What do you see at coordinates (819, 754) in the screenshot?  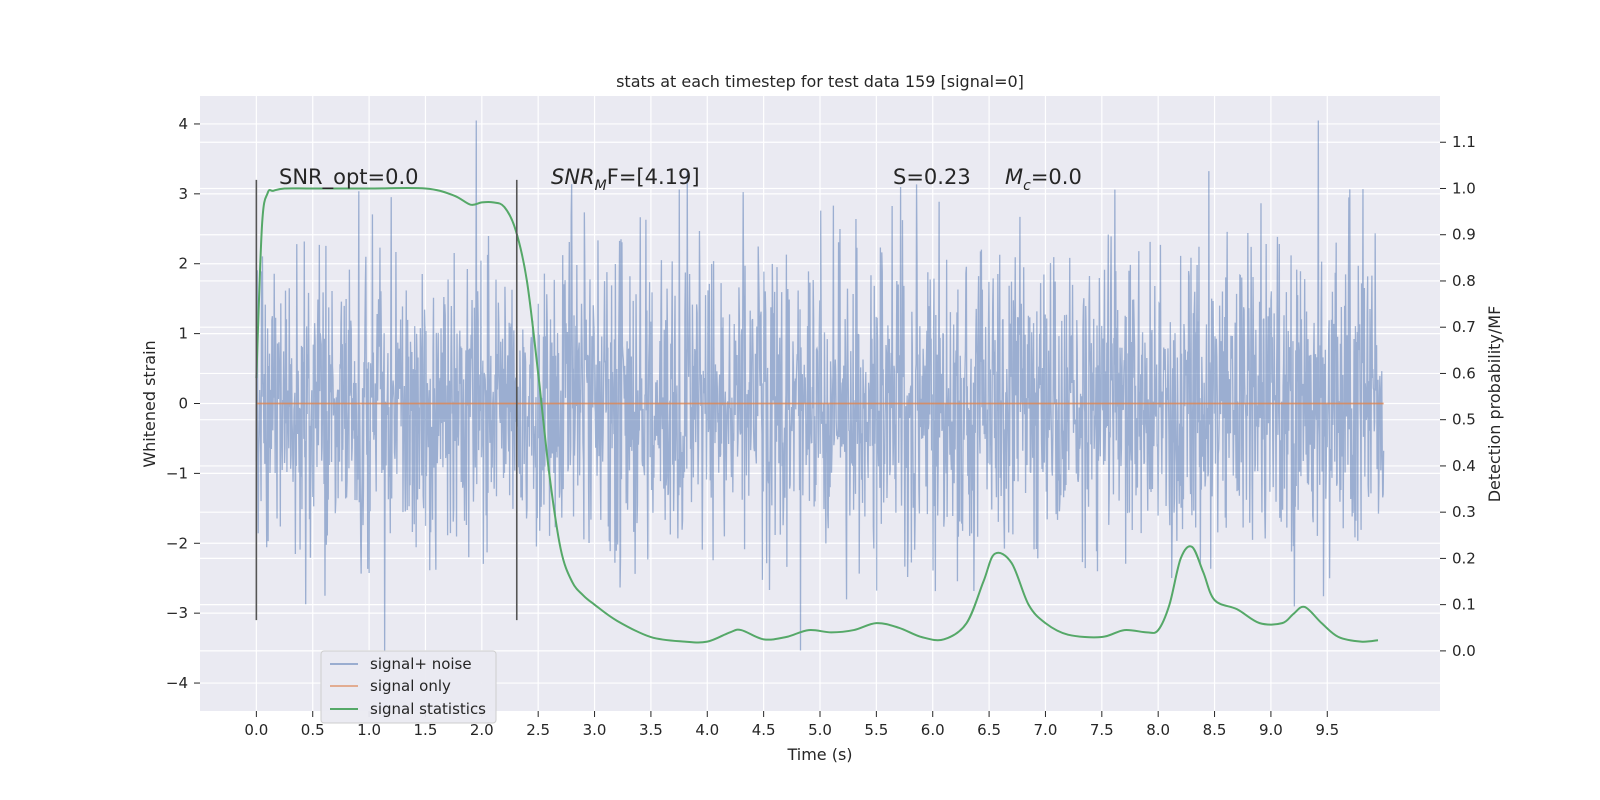 I see `x-axis-label: Time (s)` at bounding box center [819, 754].